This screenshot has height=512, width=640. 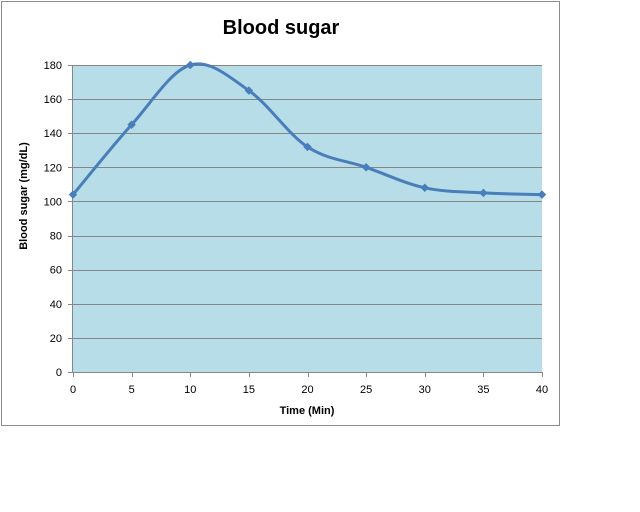 What do you see at coordinates (53, 100) in the screenshot?
I see `y-tick-label-160: 160` at bounding box center [53, 100].